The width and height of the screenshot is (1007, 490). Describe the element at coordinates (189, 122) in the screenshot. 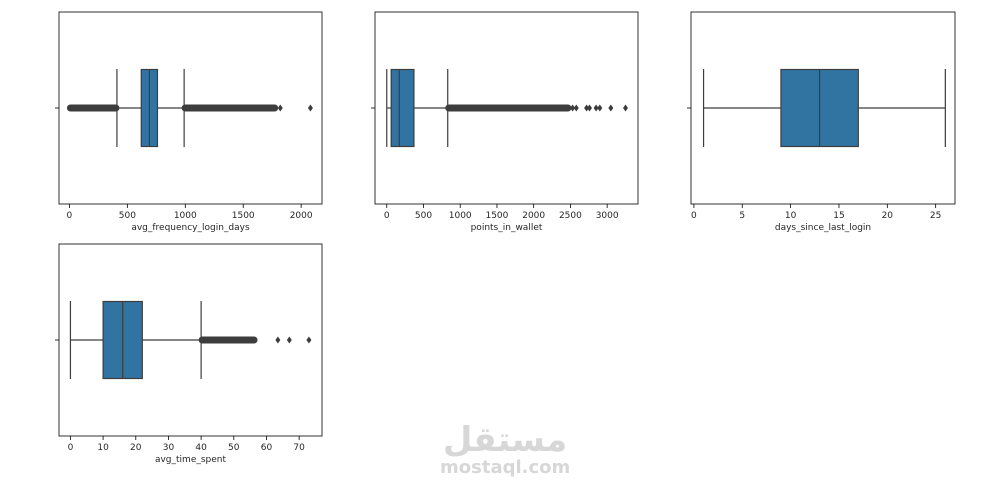

I see `box-plot-avg-frequency-login-days: 0 500 1000 1500 2000 avg_frequency_login_days` at that location.